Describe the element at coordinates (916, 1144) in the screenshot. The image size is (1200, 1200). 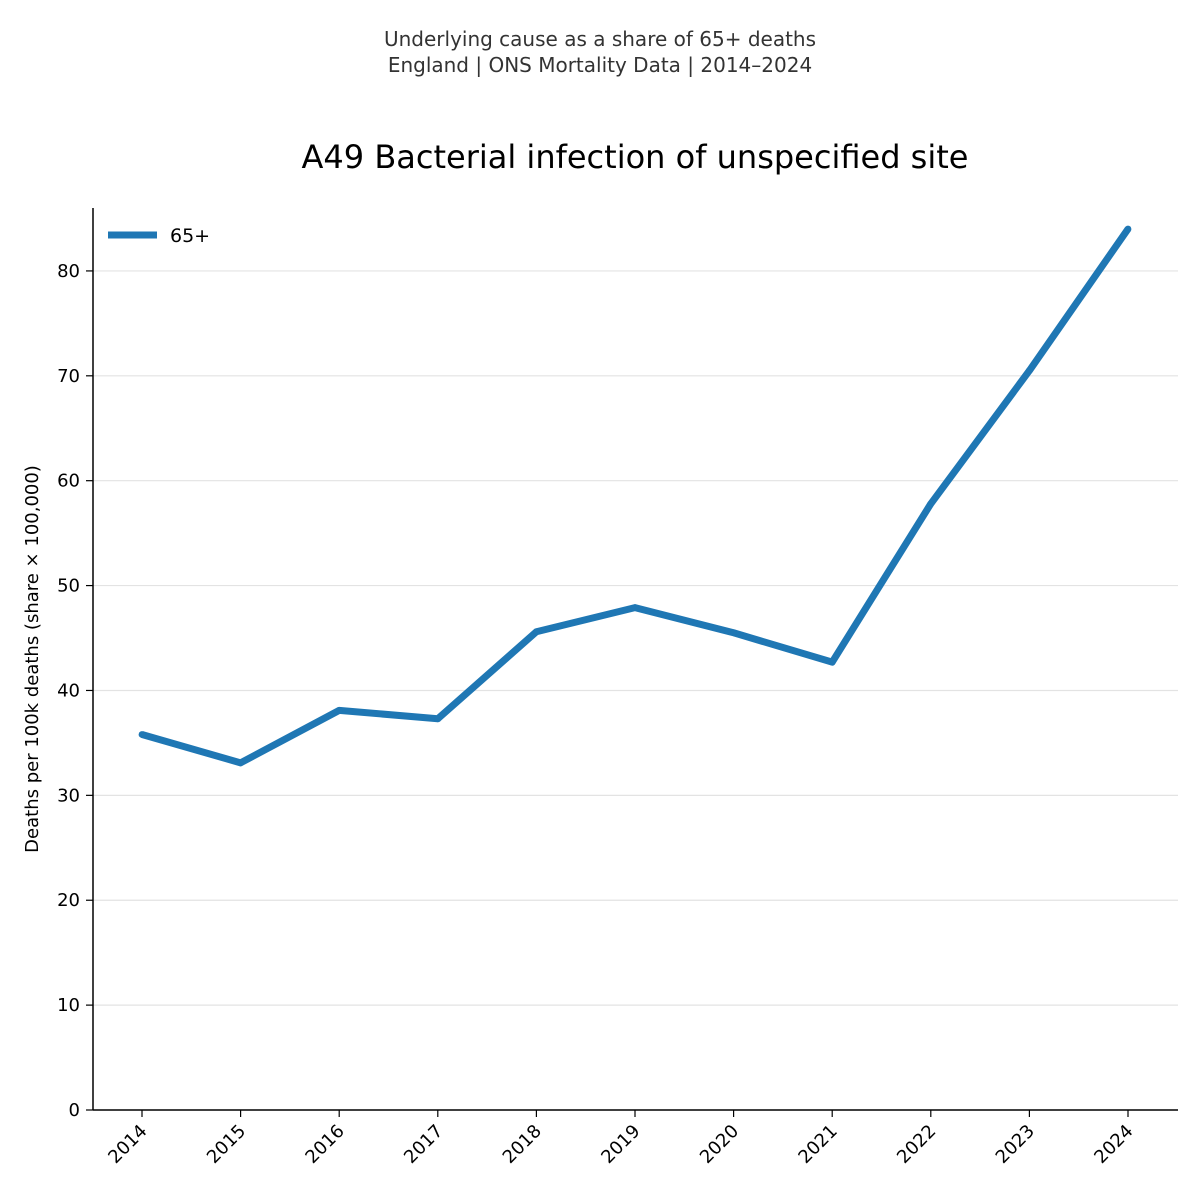
I see `x-tick-label: 2022` at that location.